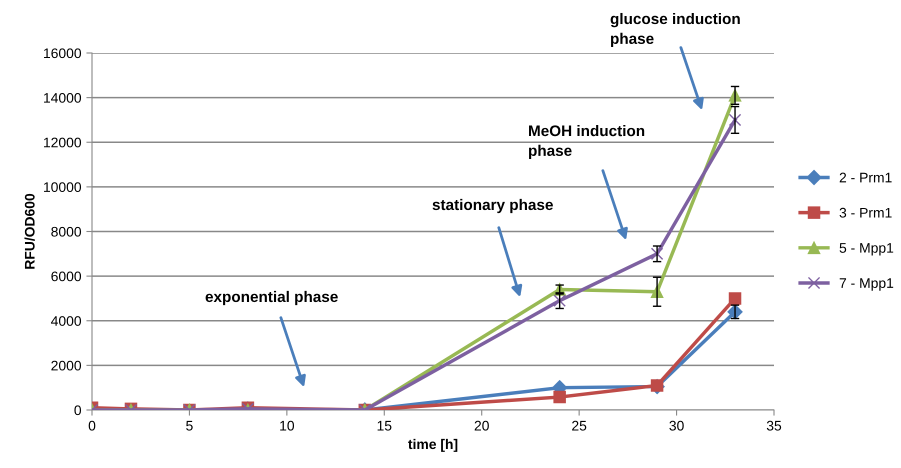 This screenshot has width=901, height=468. Describe the element at coordinates (867, 249) in the screenshot. I see `legend-label: 5 - Mpp1` at that location.